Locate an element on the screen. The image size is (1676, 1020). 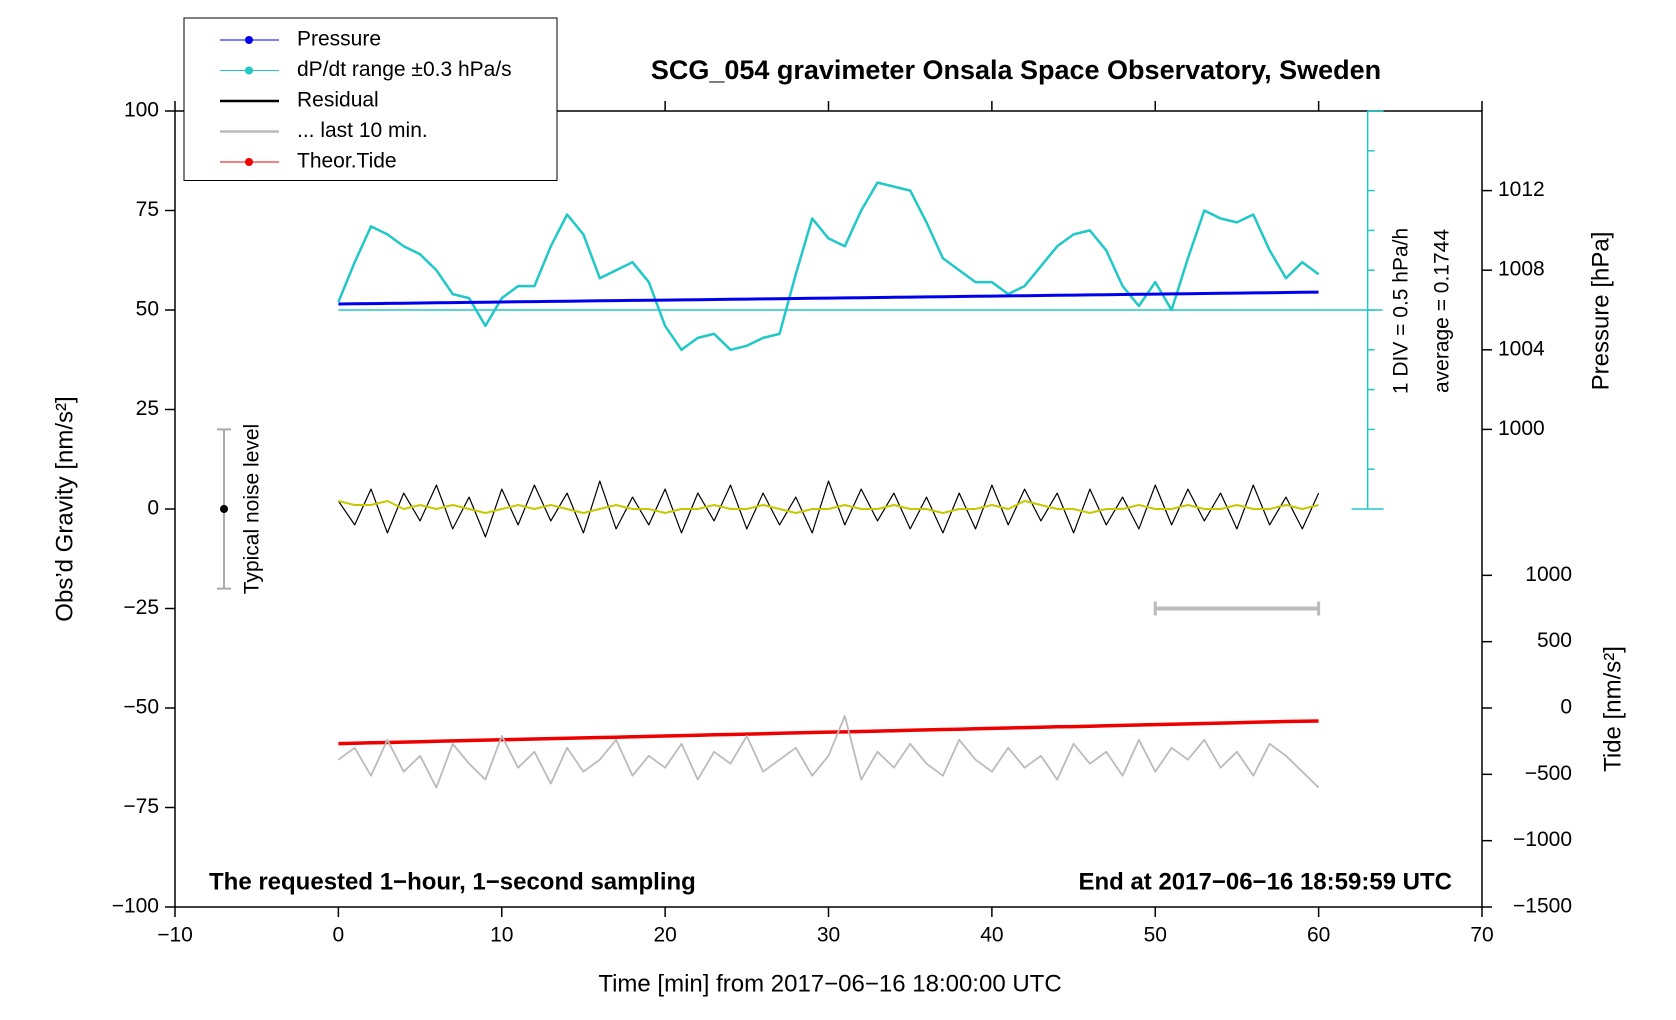
x-tick-label: 20 is located at coordinates (664, 935).